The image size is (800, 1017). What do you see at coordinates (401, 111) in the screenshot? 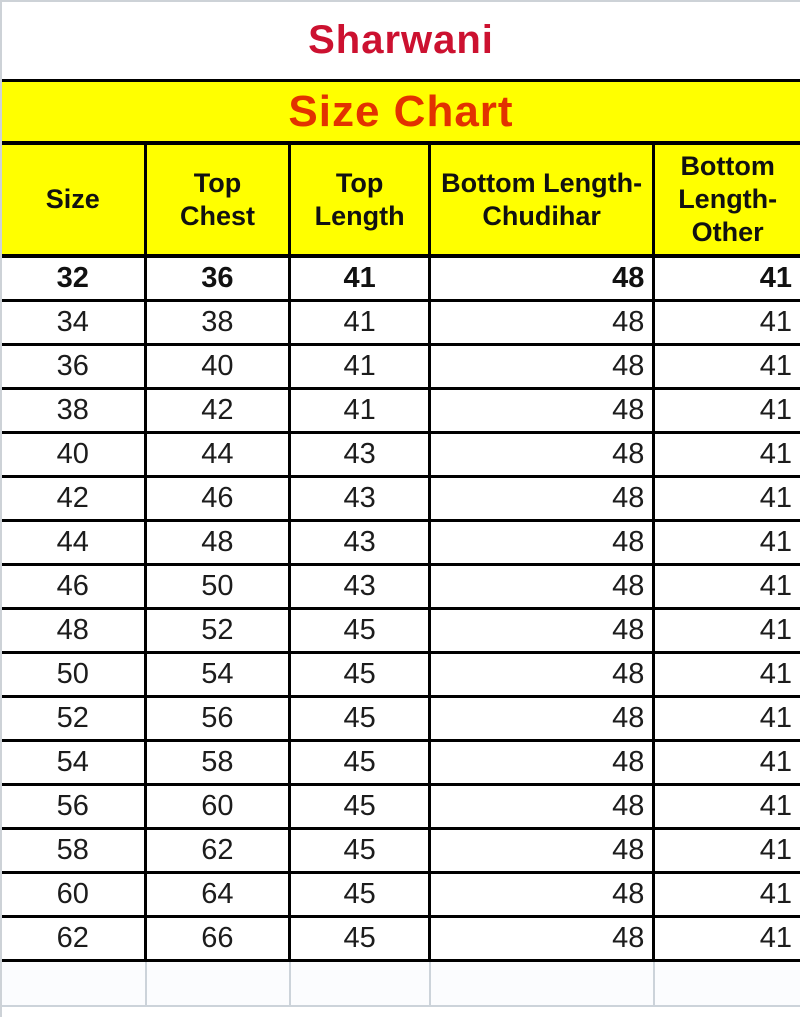
I see `page-subtitle: Size Chart` at bounding box center [401, 111].